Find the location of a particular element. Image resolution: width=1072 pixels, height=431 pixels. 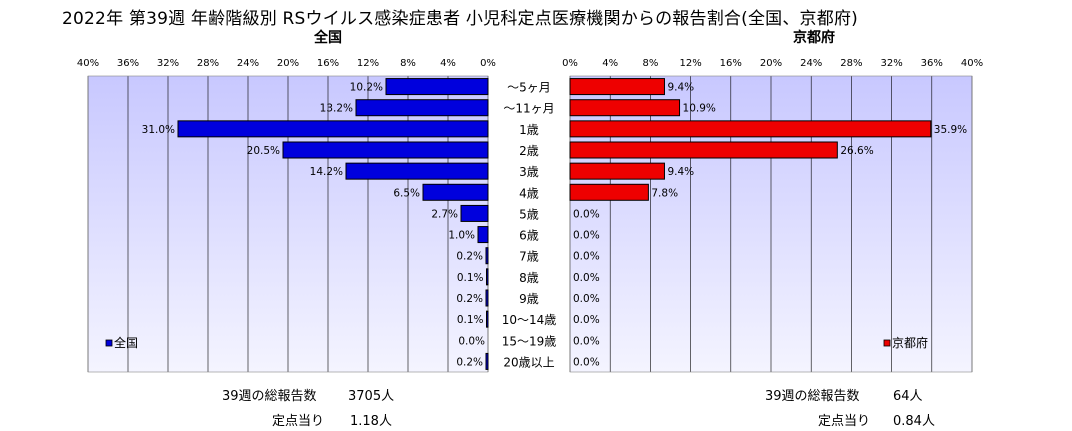

national-legend-label: 全国 is located at coordinates (126, 342).